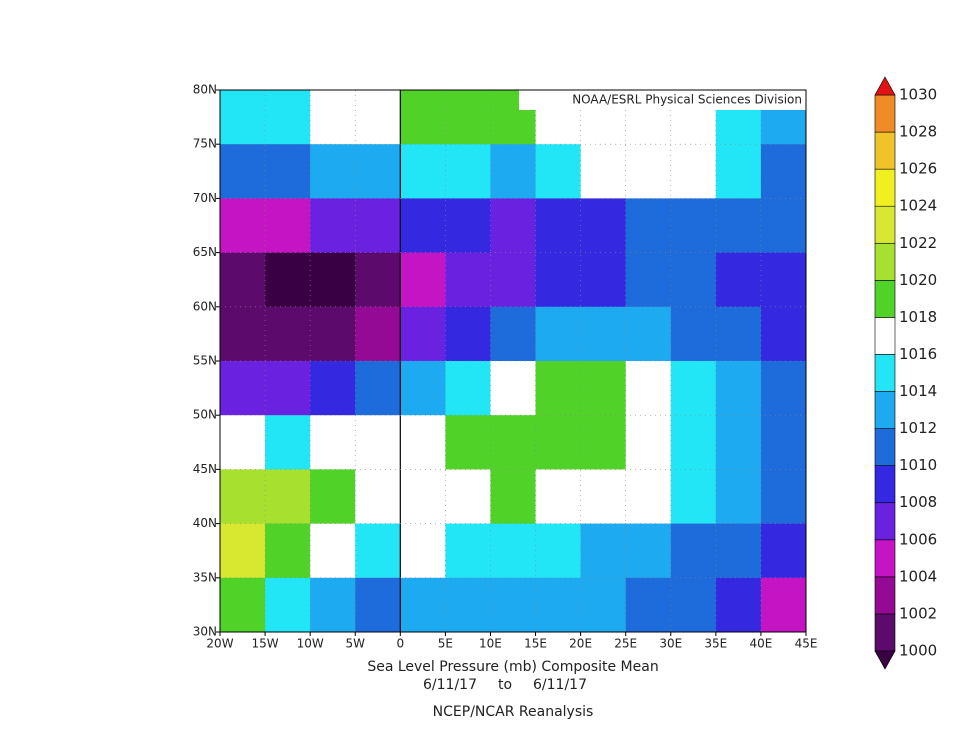 The height and width of the screenshot is (743, 960). What do you see at coordinates (205, 523) in the screenshot?
I see `y-tick-label: 40N` at bounding box center [205, 523].